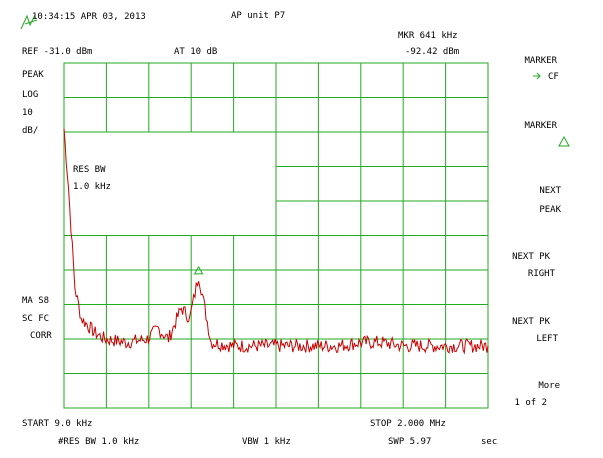 The width and height of the screenshot is (603, 458). What do you see at coordinates (99, 442) in the screenshot?
I see `resolution-bandwidth: #RES BW 1.0 kHz` at bounding box center [99, 442].